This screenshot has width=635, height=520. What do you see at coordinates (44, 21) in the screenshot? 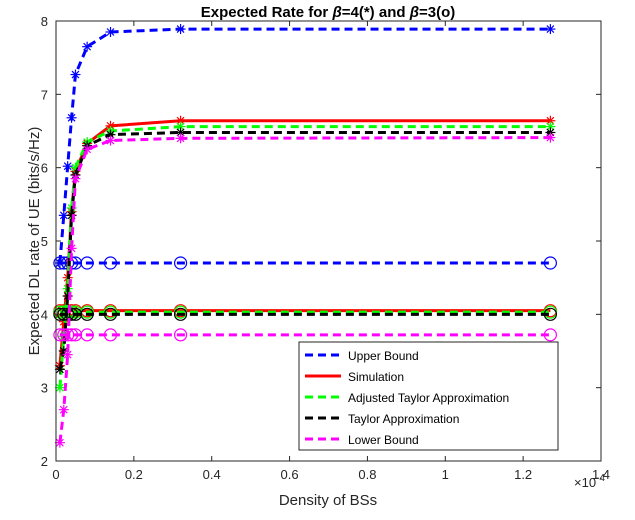
I see `y-tick-label: 8` at bounding box center [44, 21].